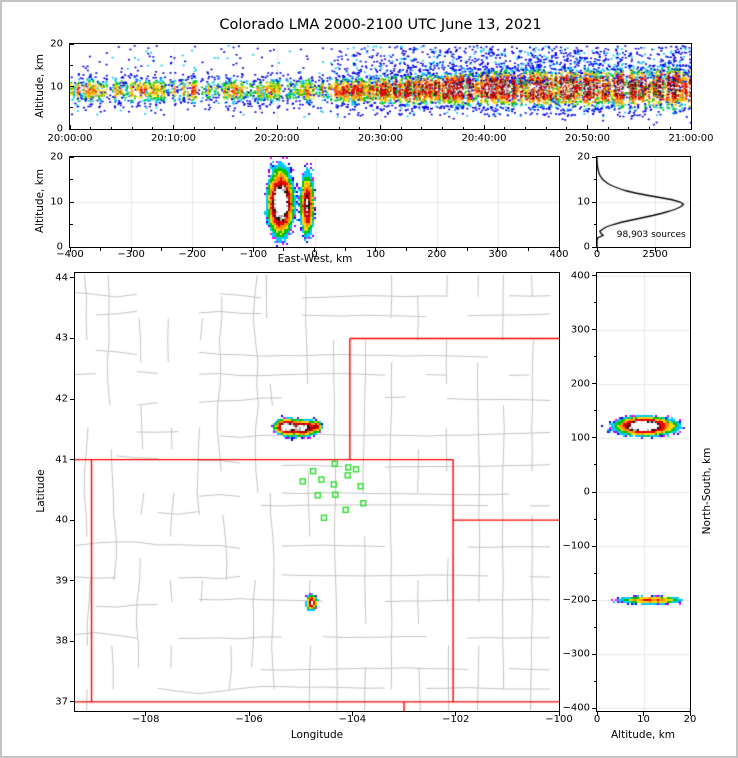 The image size is (738, 758). I want to click on tick-label: −106, so click(249, 719).